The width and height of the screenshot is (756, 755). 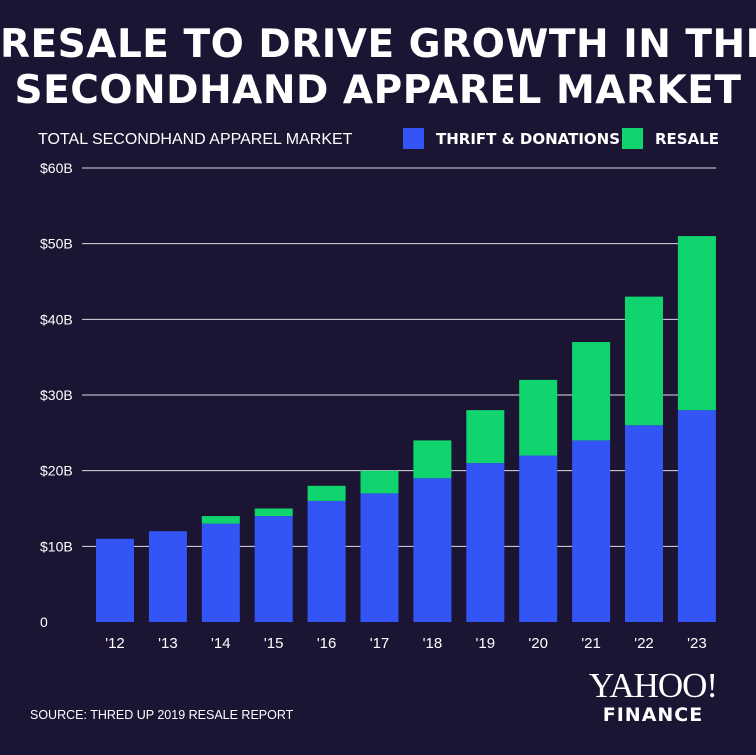 I want to click on legend-label-thrift: THRIFT & DONATIONS, so click(x=528, y=138).